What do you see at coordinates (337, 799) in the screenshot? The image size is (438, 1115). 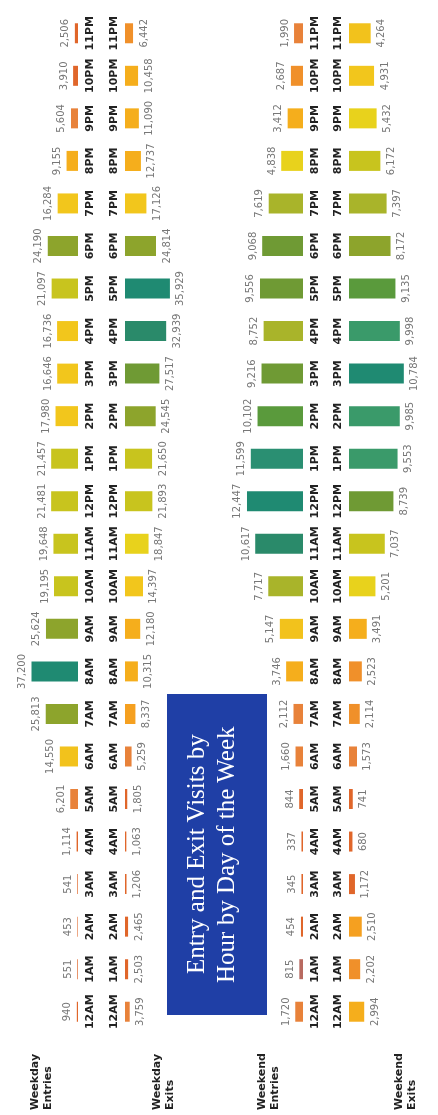 I see `y-tick-label: 5AM` at bounding box center [337, 799].